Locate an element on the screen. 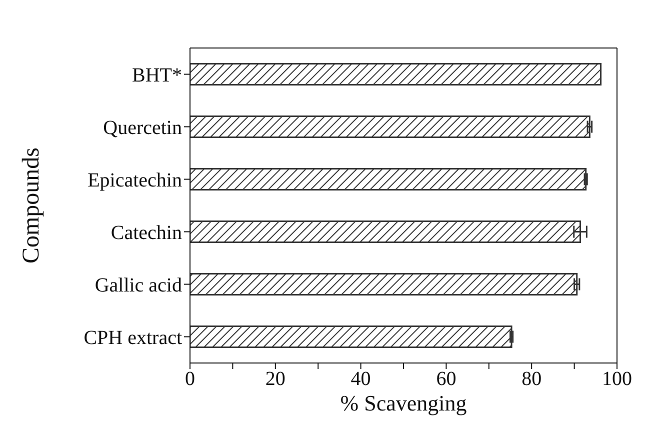 This screenshot has height=431, width=666. x-tick-label: 100 is located at coordinates (617, 379).